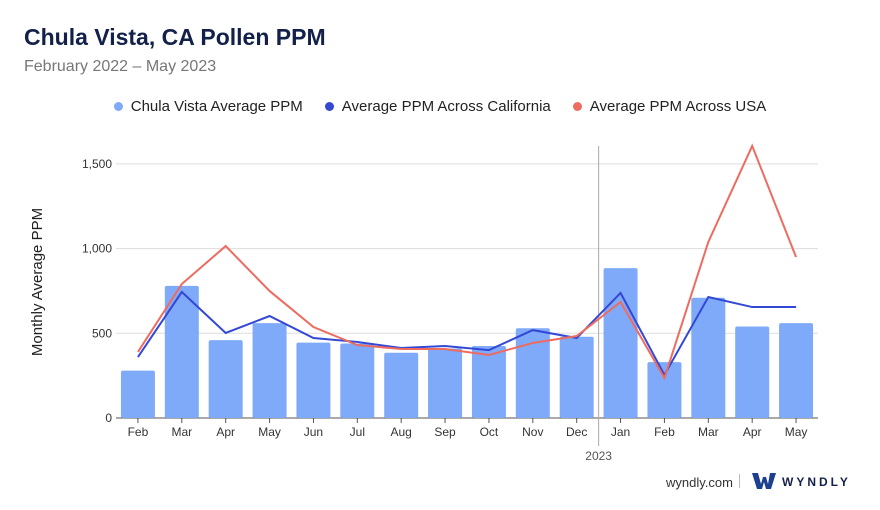  I want to click on legend-item-chula-vista: Chula Vista Average PPM, so click(208, 106).